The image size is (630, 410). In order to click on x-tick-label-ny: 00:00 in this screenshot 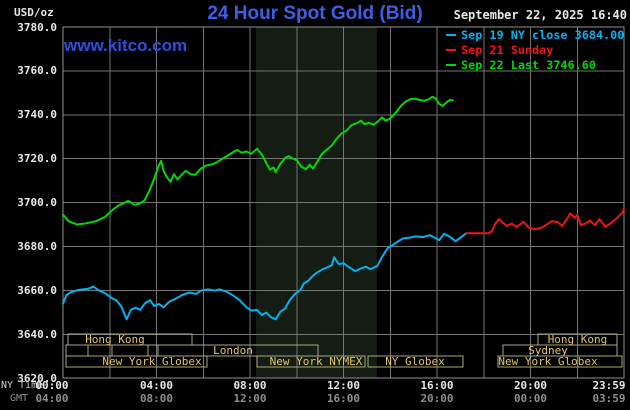, I will do `click(52, 385)`.